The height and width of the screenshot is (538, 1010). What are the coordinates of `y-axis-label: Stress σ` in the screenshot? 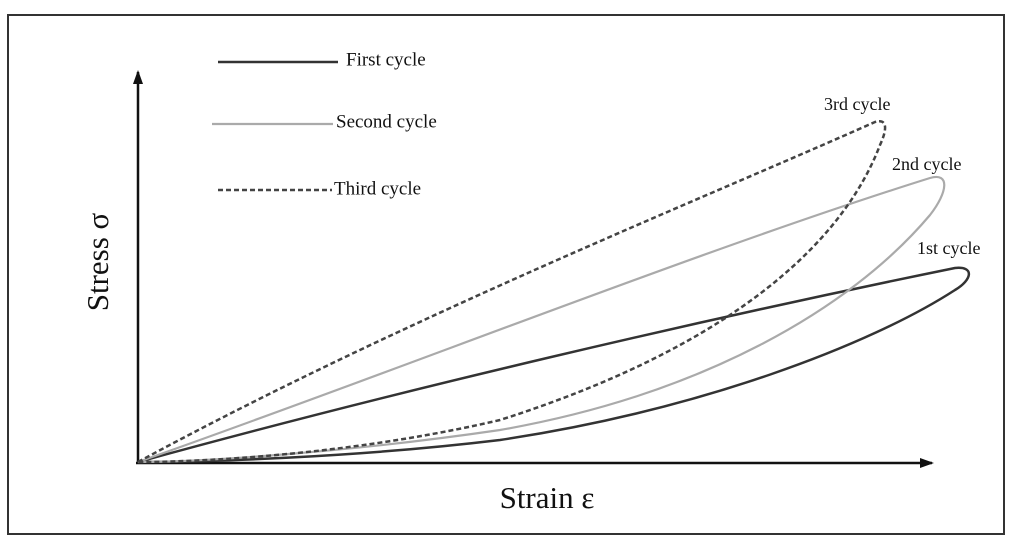 It's located at (97, 261).